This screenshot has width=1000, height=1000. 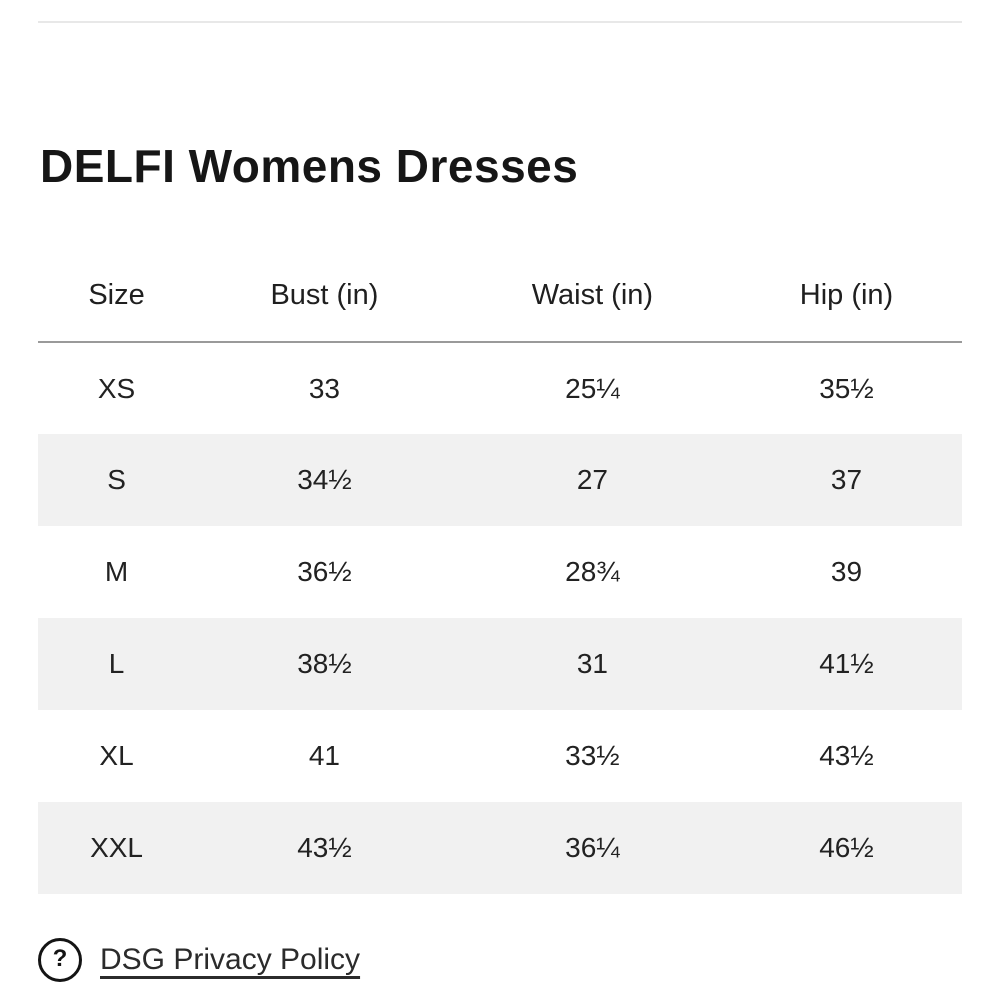 I want to click on cell-bust: 34½, so click(x=324, y=480).